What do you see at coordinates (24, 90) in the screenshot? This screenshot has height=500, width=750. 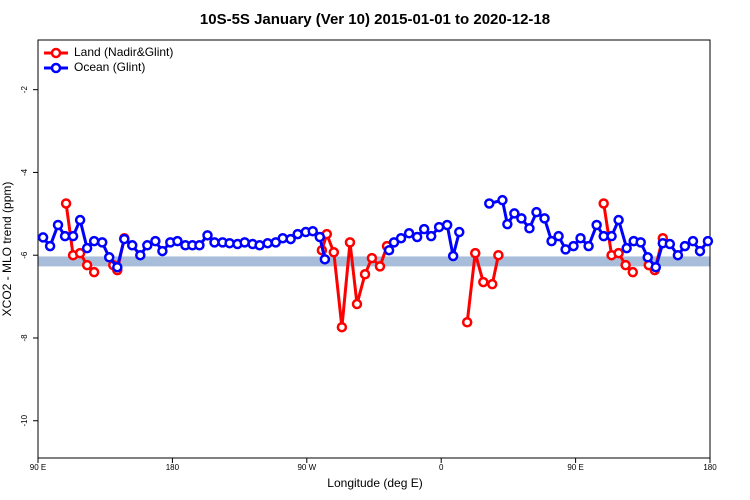 I see `y-tick-label: -2` at bounding box center [24, 90].